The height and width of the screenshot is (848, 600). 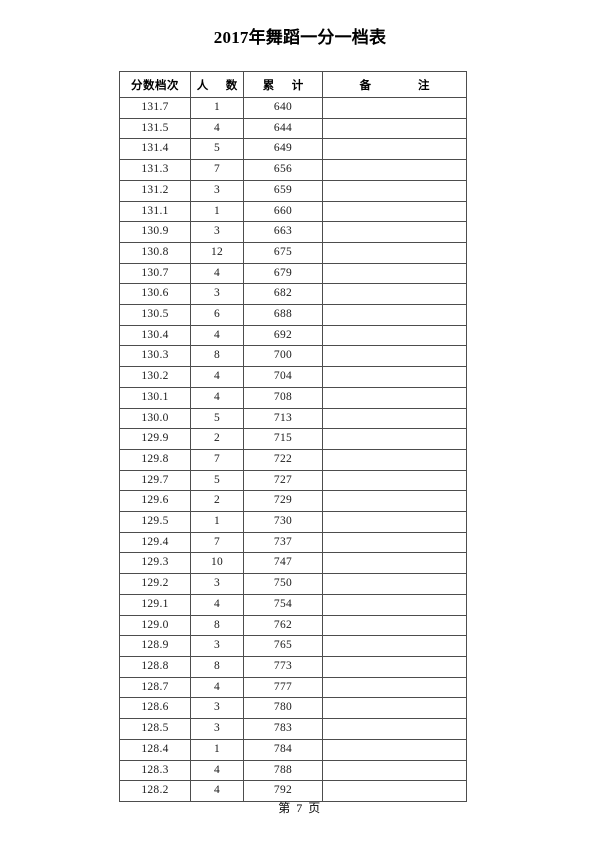 What do you see at coordinates (283, 84) in the screenshot?
I see `column-header-cumulative: 累 计` at bounding box center [283, 84].